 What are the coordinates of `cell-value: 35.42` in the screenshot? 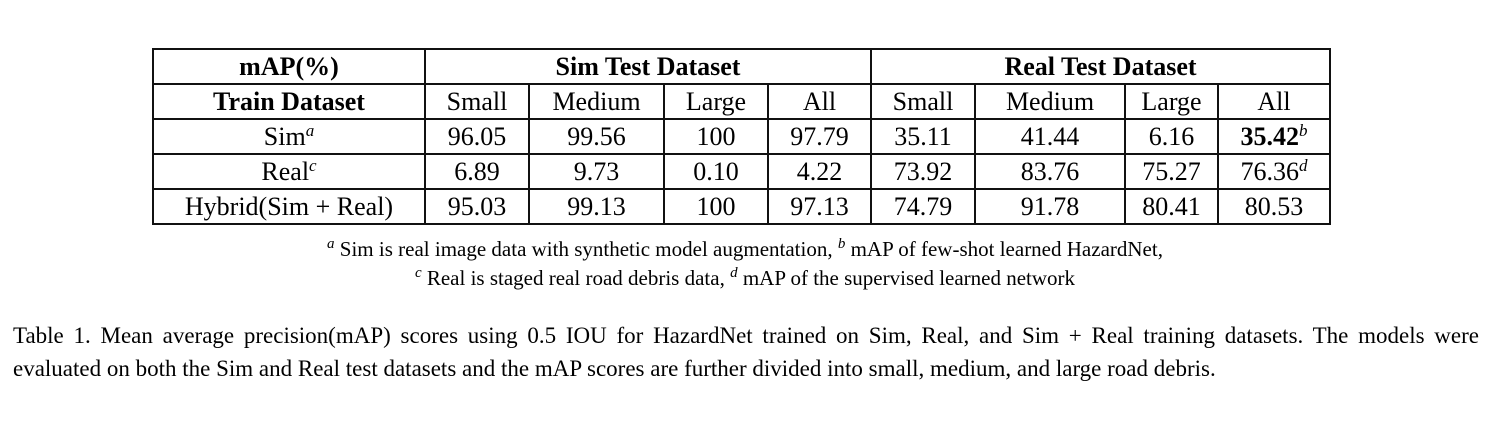 It's located at (1270, 136).